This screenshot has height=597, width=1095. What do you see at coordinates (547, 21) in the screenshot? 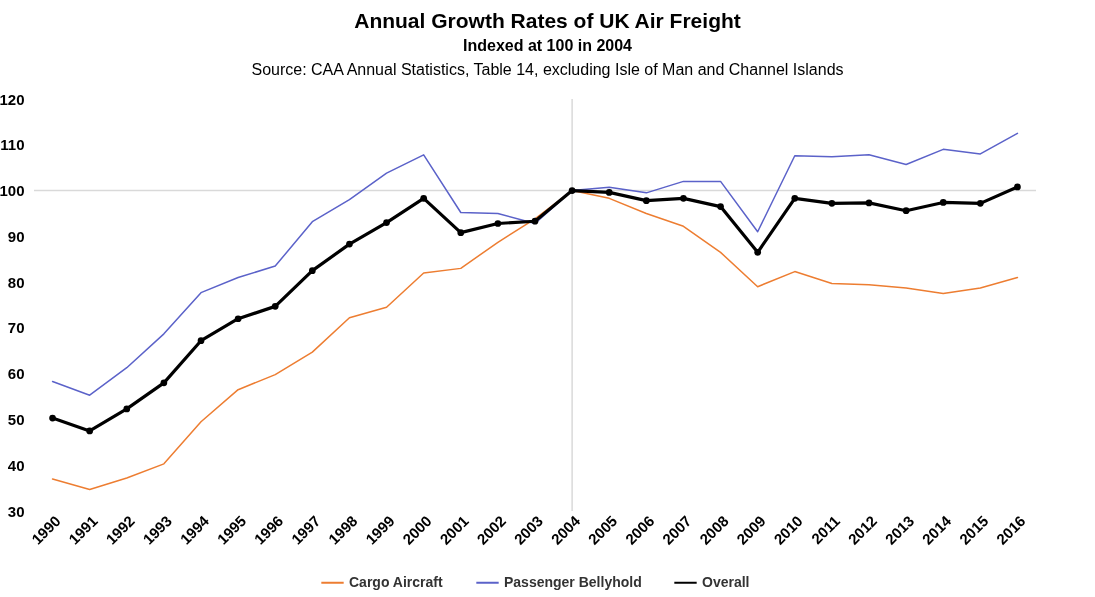
I see `chart-title: Annual Growth Rates of UK Air Freight` at bounding box center [547, 21].